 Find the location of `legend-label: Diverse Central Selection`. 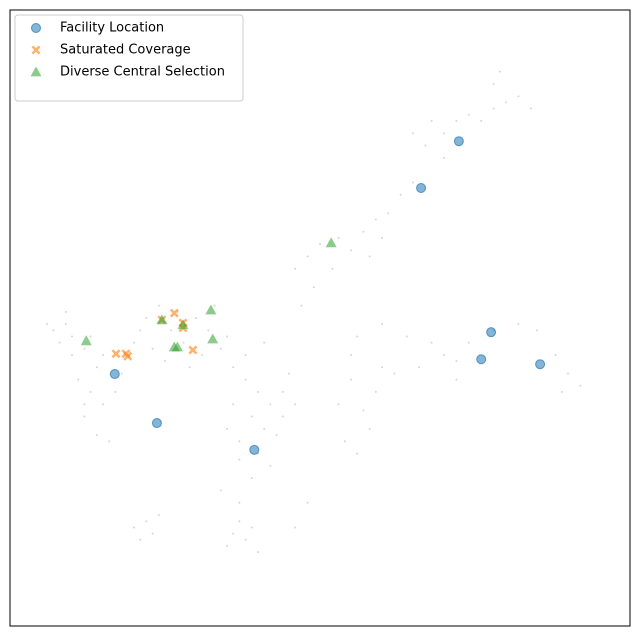

legend-label: Diverse Central Selection is located at coordinates (142, 72).